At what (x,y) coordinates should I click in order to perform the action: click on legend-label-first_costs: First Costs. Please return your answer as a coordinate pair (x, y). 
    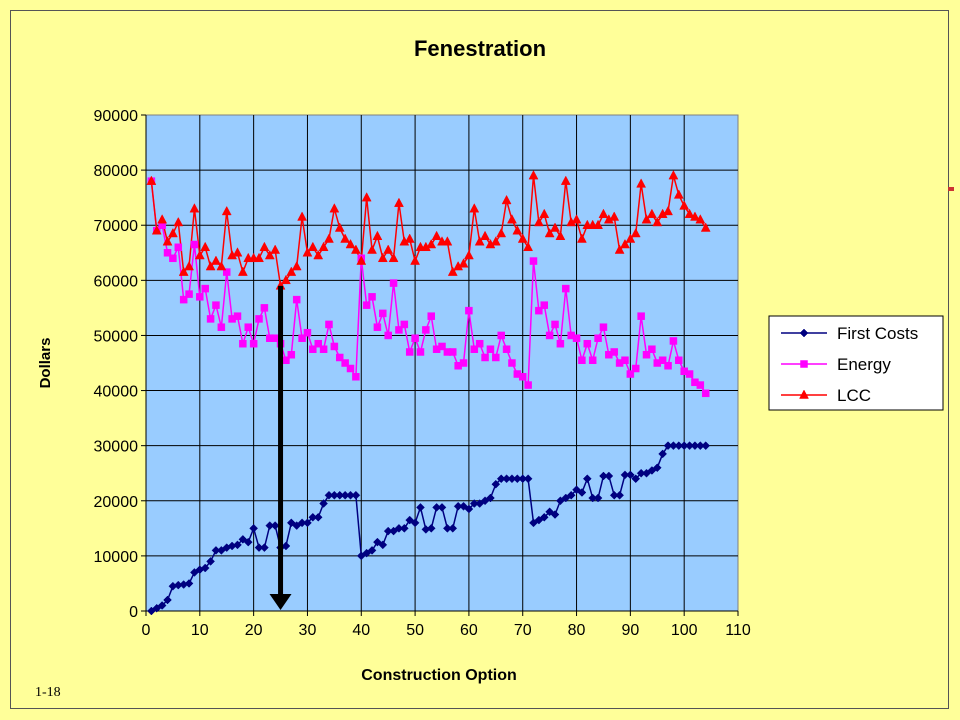
    Looking at the image, I should click on (877, 333).